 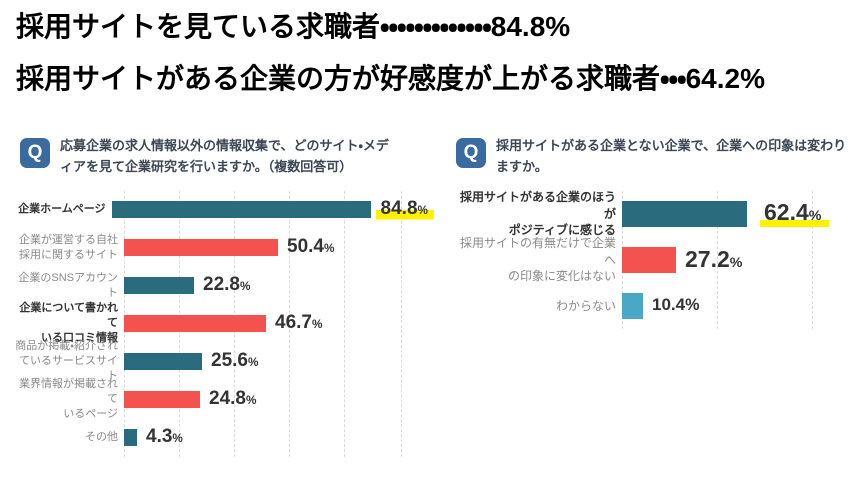 I want to click on bar-row: 企業ホームページ 84.8%, so click(x=224, y=210).